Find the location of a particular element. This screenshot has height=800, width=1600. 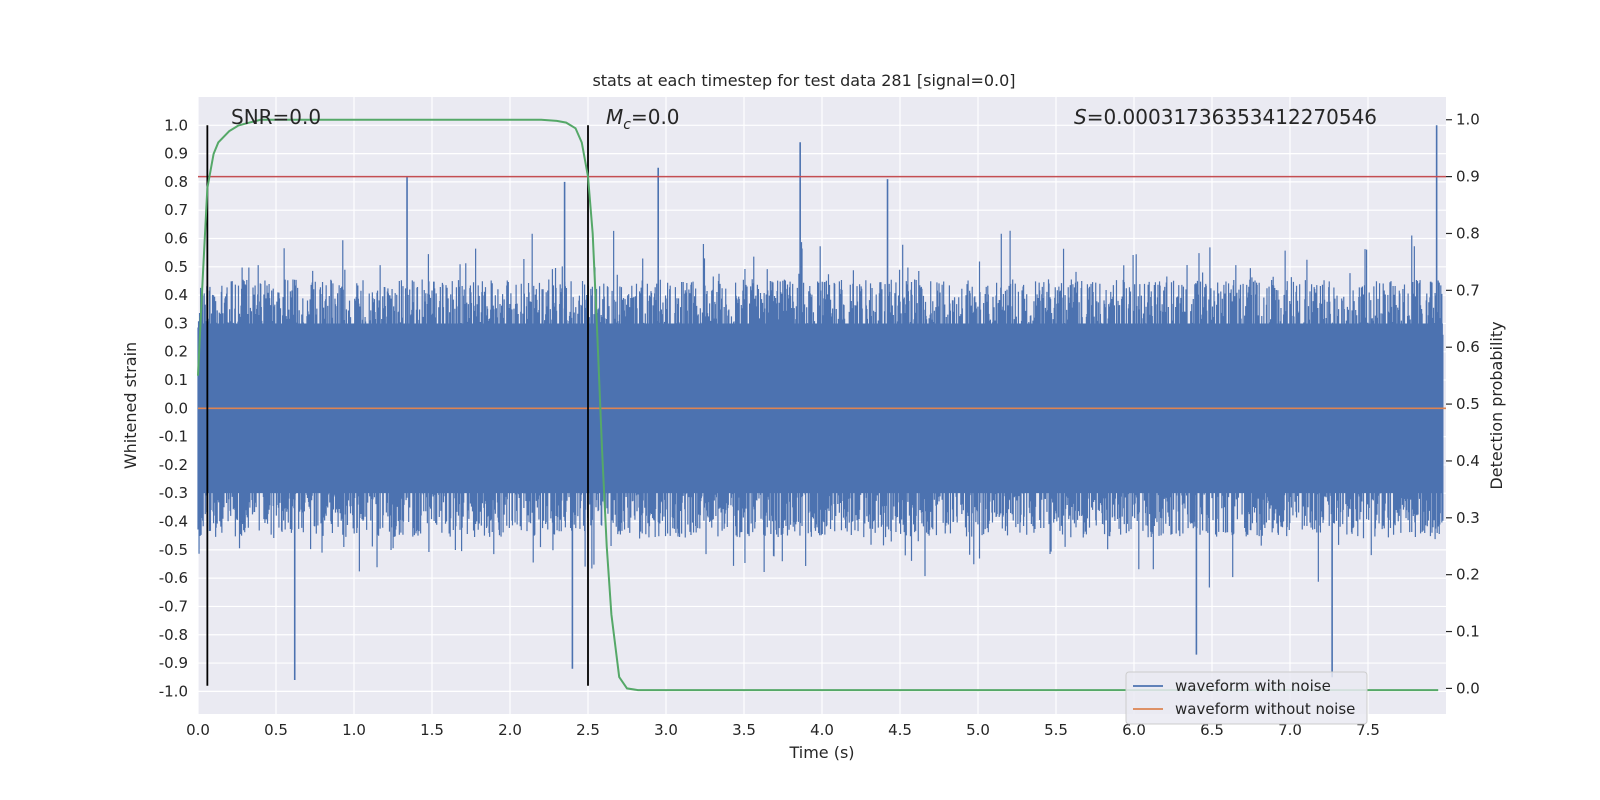

y2-tick-label: 0.5 is located at coordinates (1468, 404).